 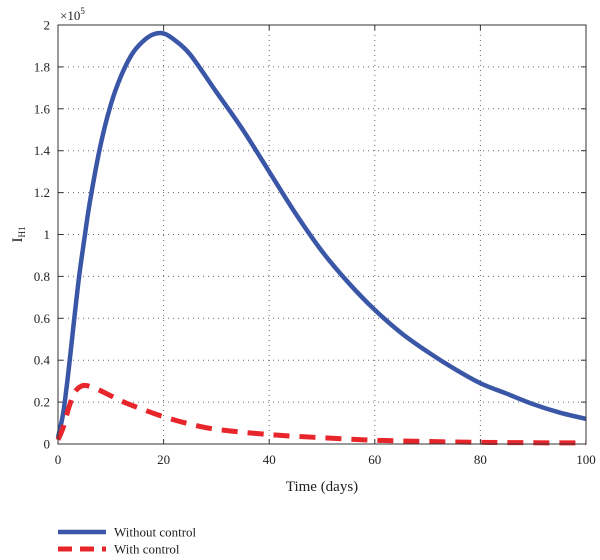 I want to click on y-tick-label: 1.8, so click(x=42, y=66).